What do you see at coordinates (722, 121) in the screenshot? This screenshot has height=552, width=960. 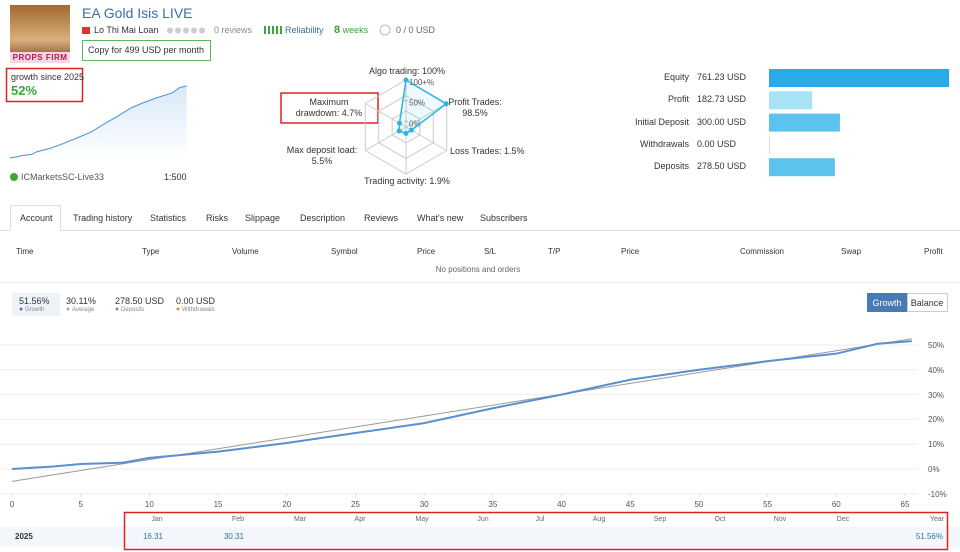 I see `balance-value: 300.00 USD` at bounding box center [722, 121].